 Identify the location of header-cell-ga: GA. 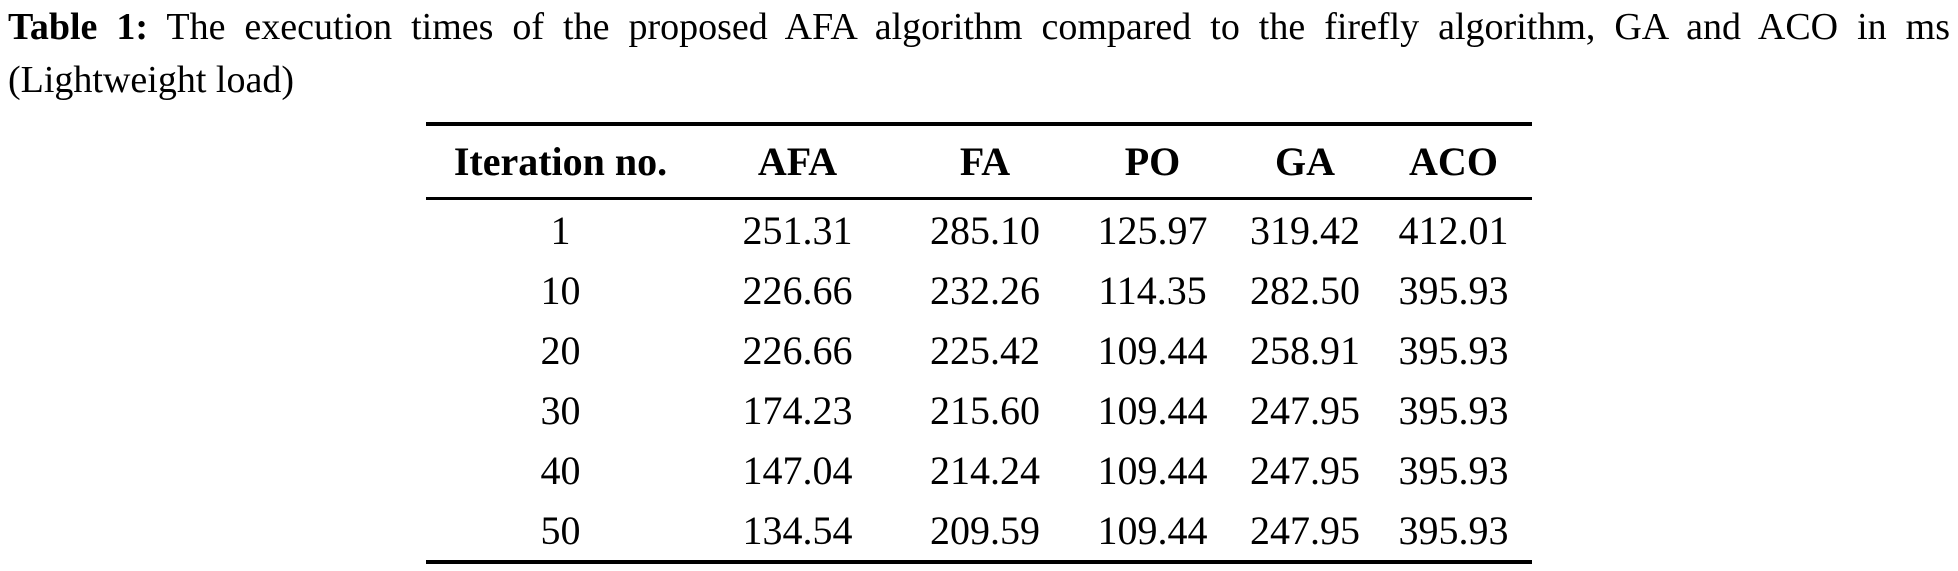
(1305, 162).